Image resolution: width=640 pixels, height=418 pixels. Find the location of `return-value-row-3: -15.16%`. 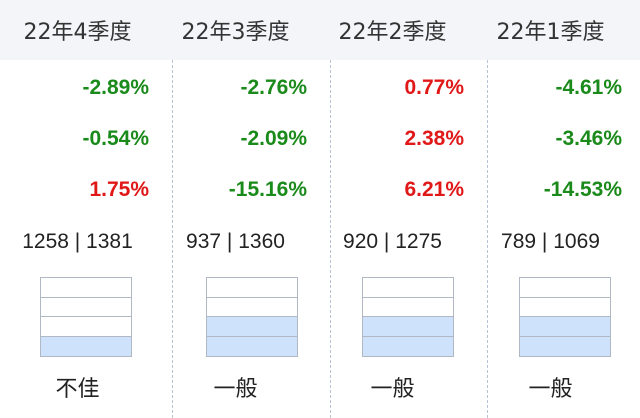

return-value-row-3: -15.16% is located at coordinates (267, 189).